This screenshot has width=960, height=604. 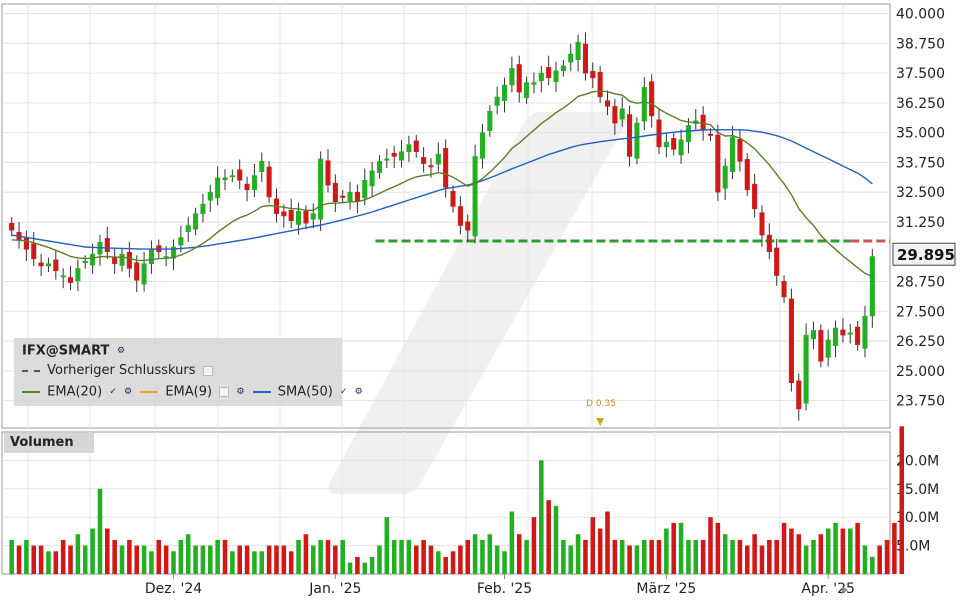 What do you see at coordinates (920, 104) in the screenshot?
I see `price-tick-label: 36.250` at bounding box center [920, 104].